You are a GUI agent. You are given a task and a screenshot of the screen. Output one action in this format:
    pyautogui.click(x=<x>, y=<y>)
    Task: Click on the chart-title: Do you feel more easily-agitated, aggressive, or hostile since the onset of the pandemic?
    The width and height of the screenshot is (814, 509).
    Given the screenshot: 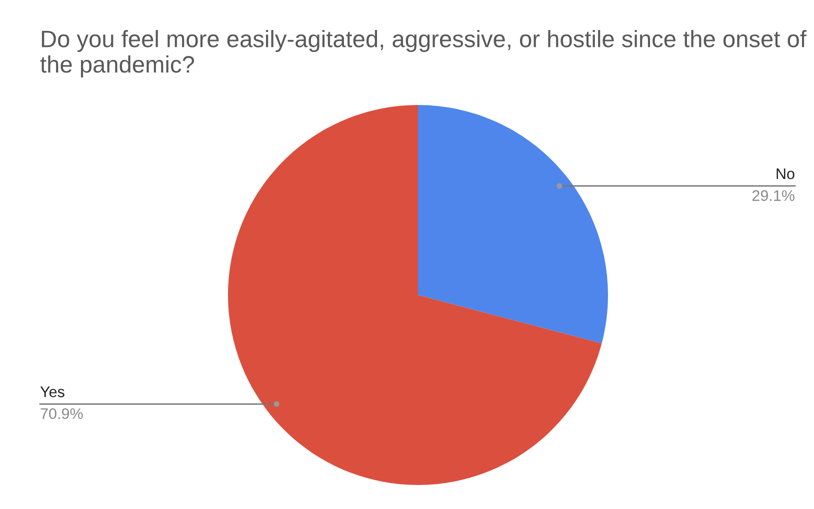 What is the action you would take?
    pyautogui.click(x=423, y=54)
    